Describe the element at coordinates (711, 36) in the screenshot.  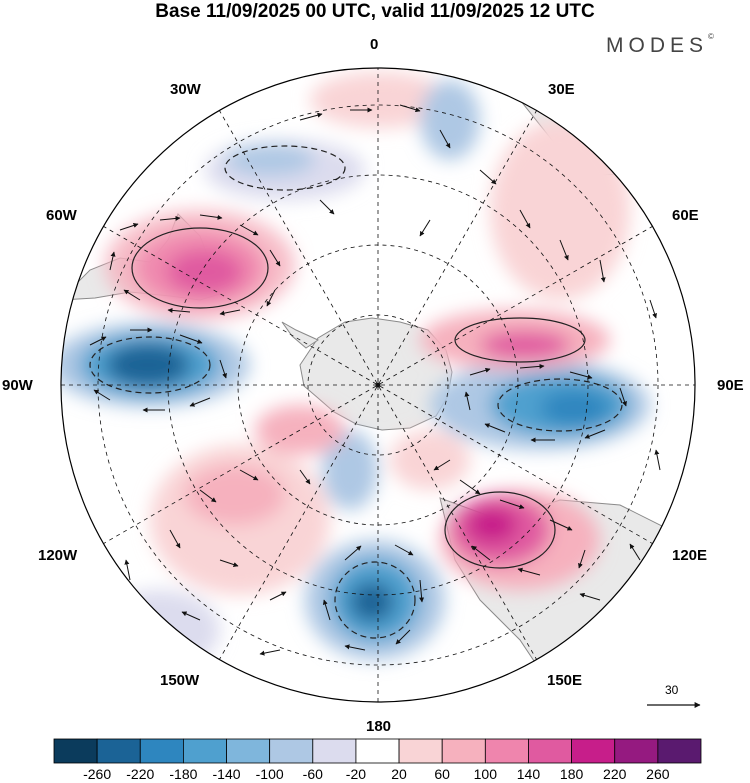
I see `copyright-mark: ©` at that location.